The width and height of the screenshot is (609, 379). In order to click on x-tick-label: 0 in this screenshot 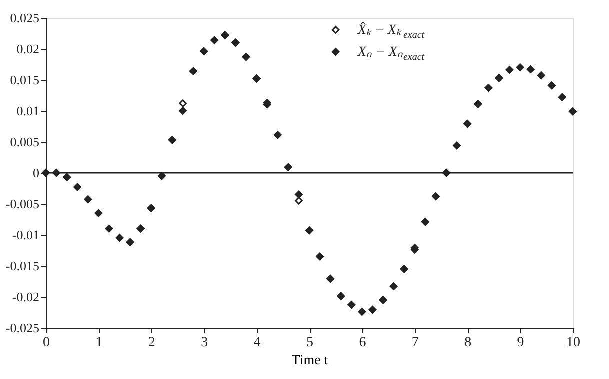, I will do `click(46, 343)`.